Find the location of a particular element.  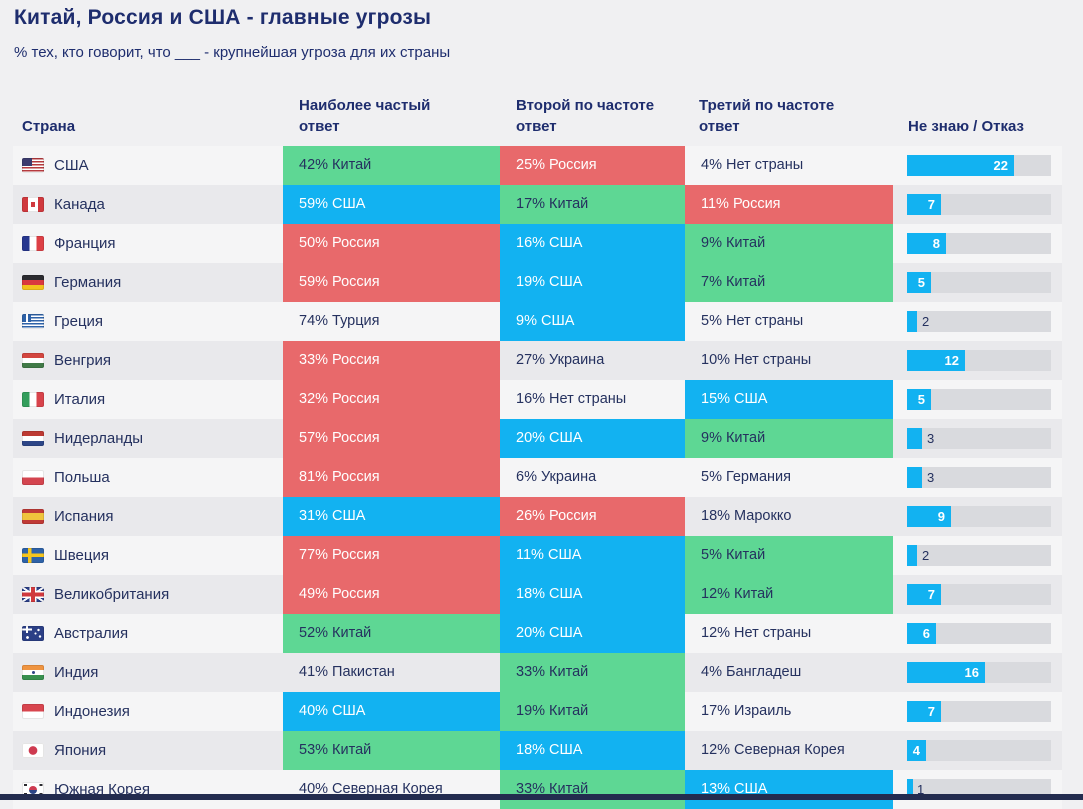

country-label: Польша is located at coordinates (82, 477).